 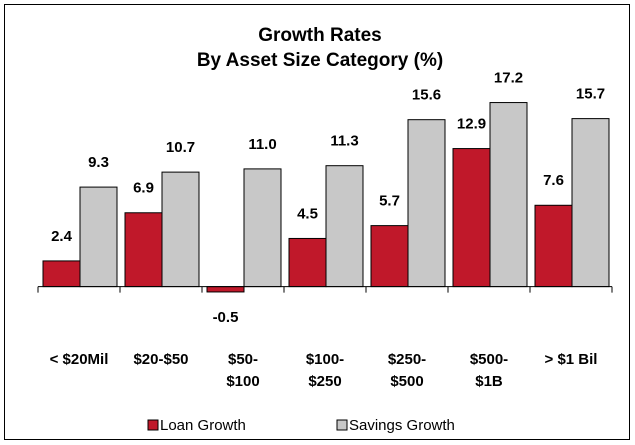 What do you see at coordinates (320, 35) in the screenshot?
I see `chart-title: Growth Rates` at bounding box center [320, 35].